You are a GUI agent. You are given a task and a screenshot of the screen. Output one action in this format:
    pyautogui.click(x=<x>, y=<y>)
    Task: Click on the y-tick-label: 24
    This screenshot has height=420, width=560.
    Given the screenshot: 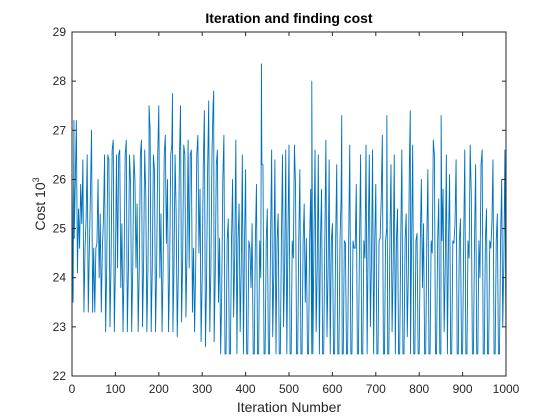 What is the action you would take?
    pyautogui.click(x=60, y=278)
    